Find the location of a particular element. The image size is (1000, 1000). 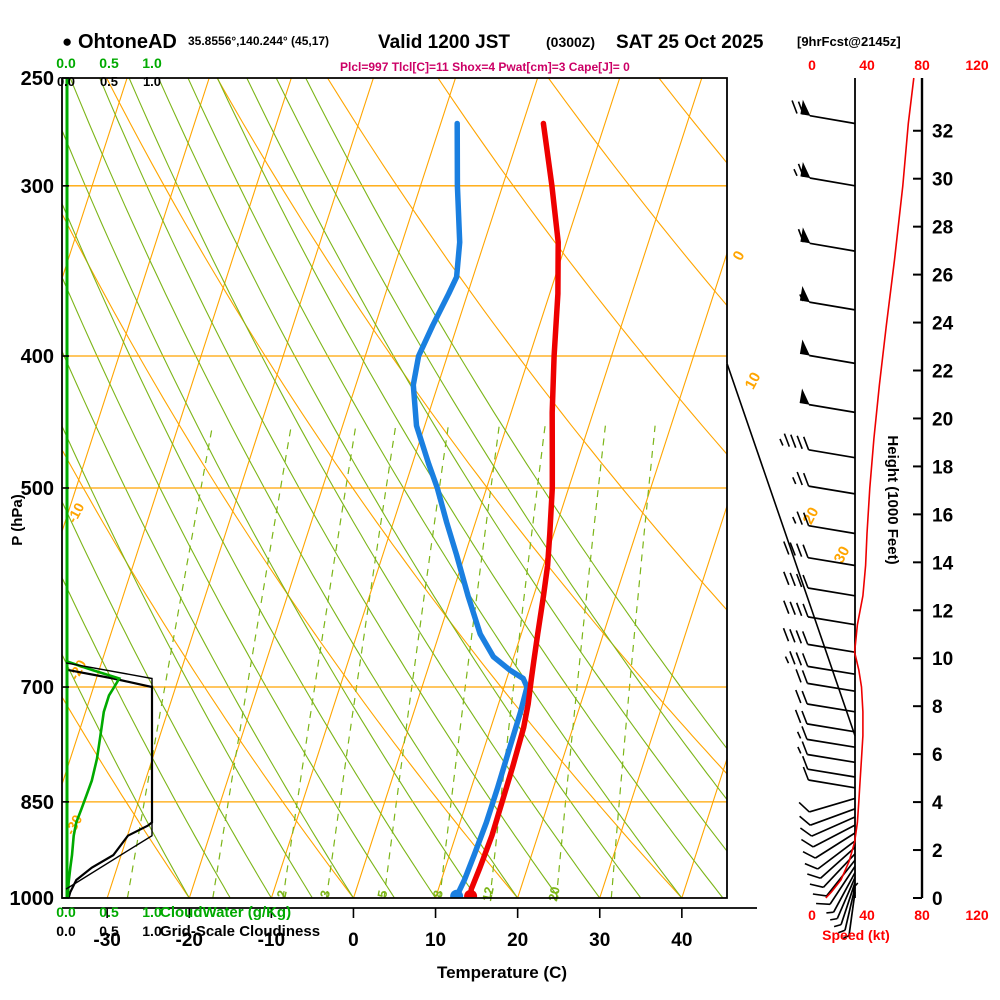

height-tick-label: 32 is located at coordinates (942, 132).